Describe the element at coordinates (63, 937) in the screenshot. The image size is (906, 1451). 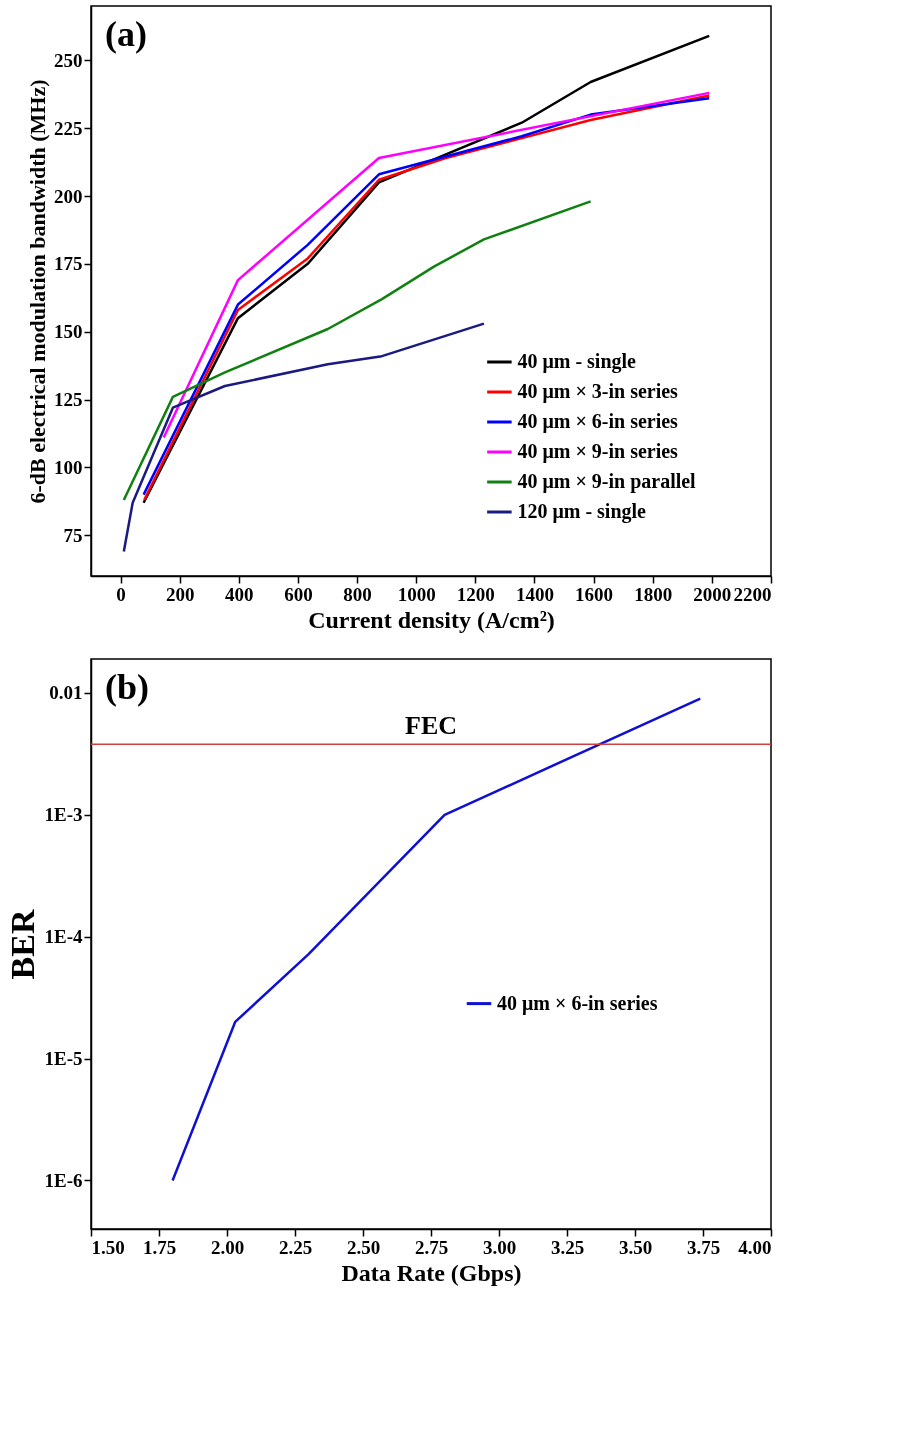
I see `y-tick-label: 1E-4` at that location.